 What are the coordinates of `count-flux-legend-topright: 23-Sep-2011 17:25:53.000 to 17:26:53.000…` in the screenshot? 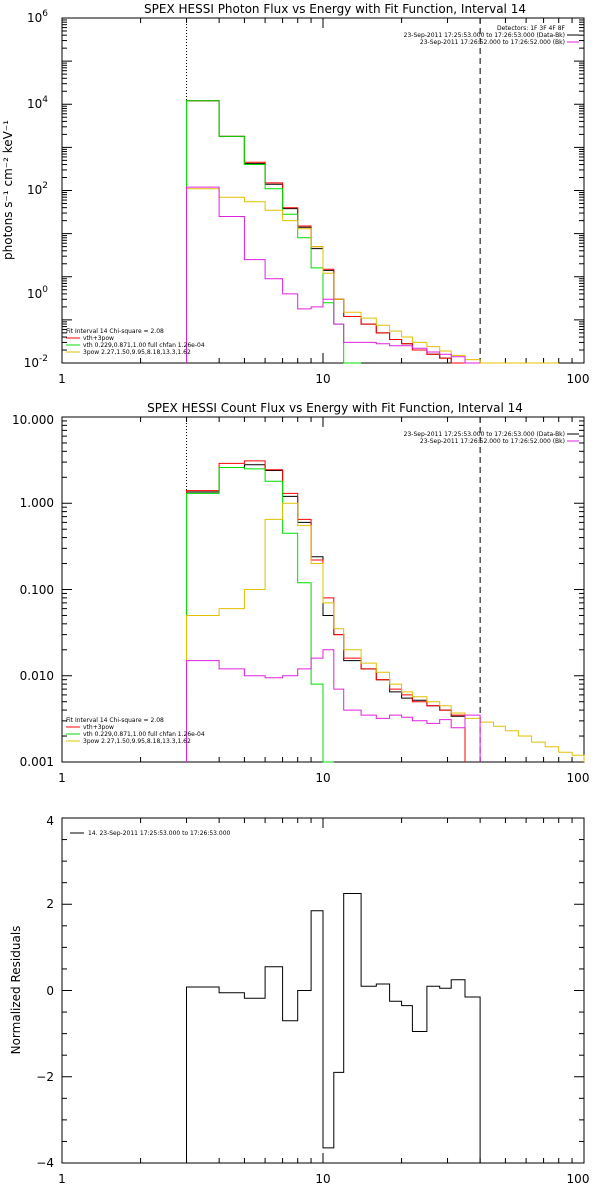 It's located at (491, 438).